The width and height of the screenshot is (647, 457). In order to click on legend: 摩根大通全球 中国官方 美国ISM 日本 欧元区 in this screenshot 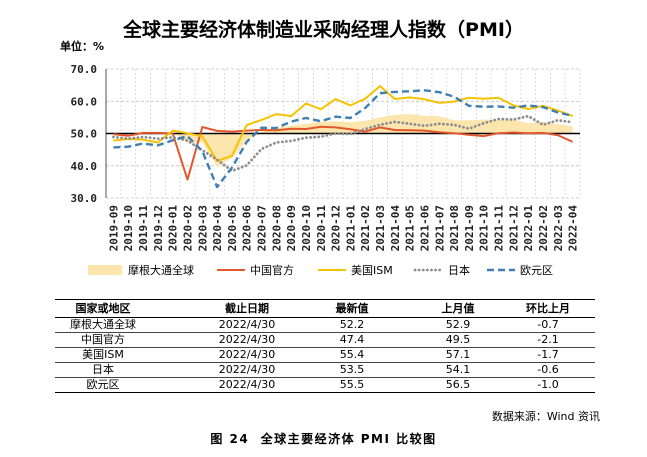, I will do `click(320, 270)`.